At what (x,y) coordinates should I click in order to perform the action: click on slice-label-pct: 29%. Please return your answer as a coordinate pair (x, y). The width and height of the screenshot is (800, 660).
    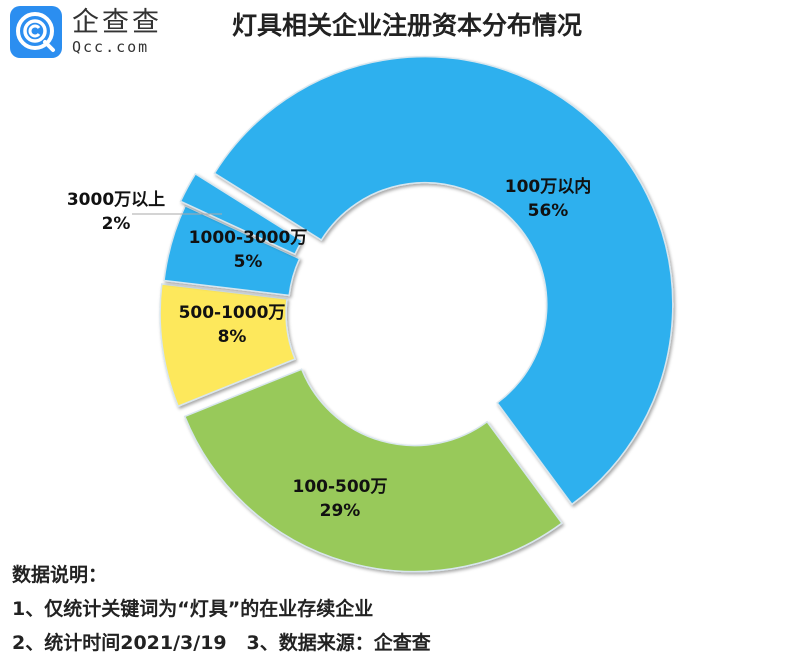
    Looking at the image, I should click on (340, 511).